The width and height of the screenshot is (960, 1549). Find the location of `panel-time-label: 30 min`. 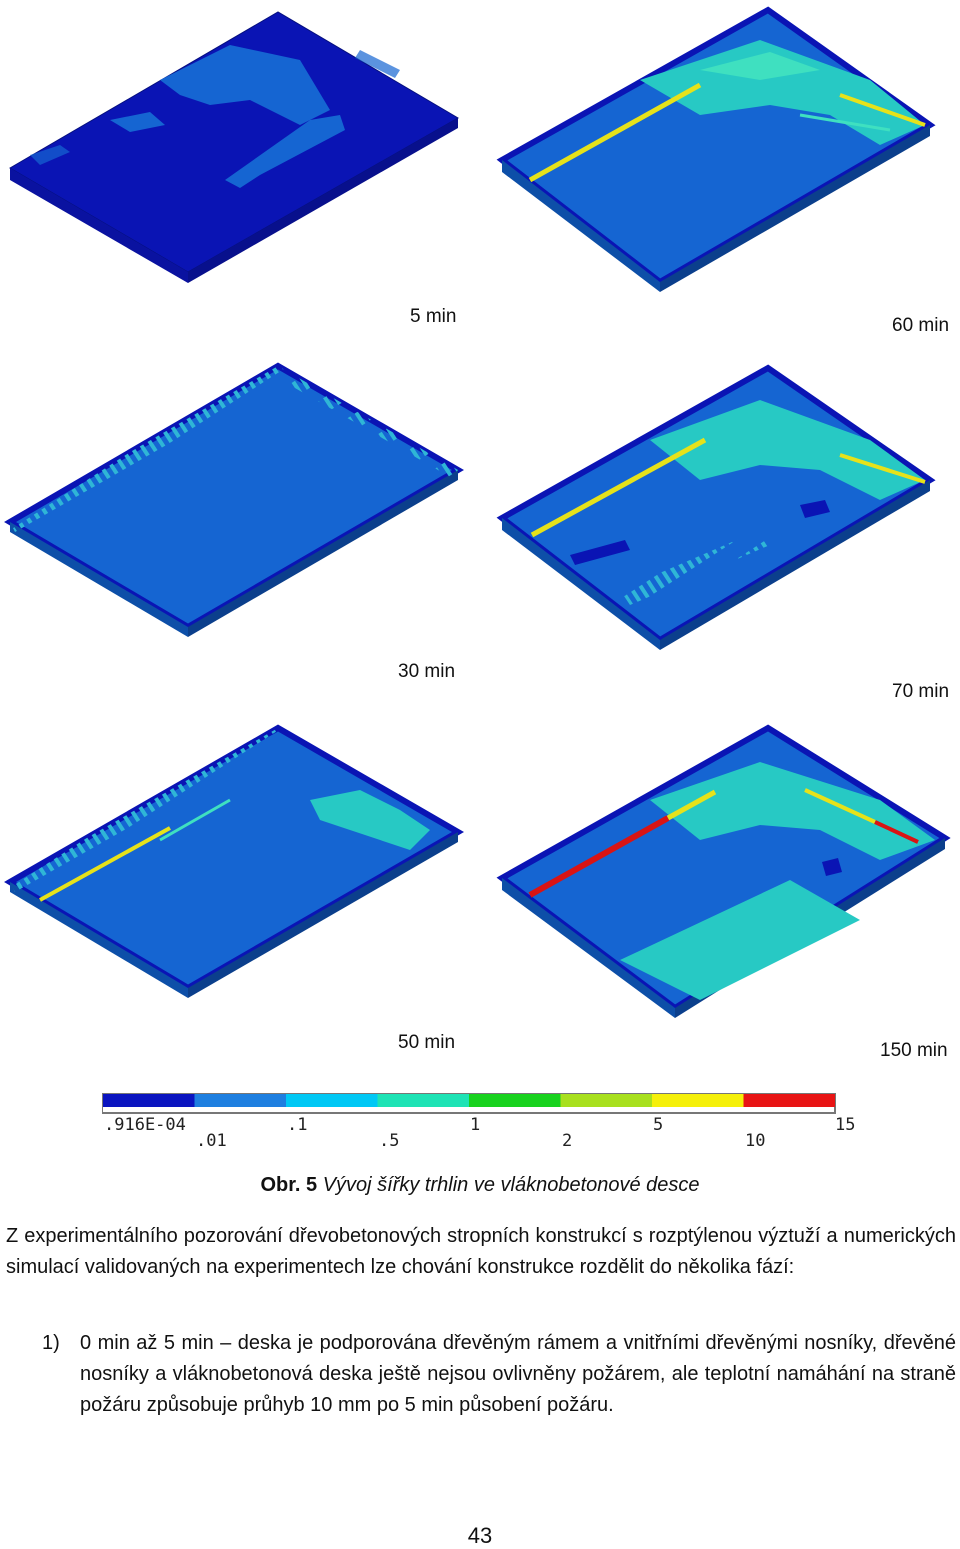

panel-time-label: 30 min is located at coordinates (427, 671).